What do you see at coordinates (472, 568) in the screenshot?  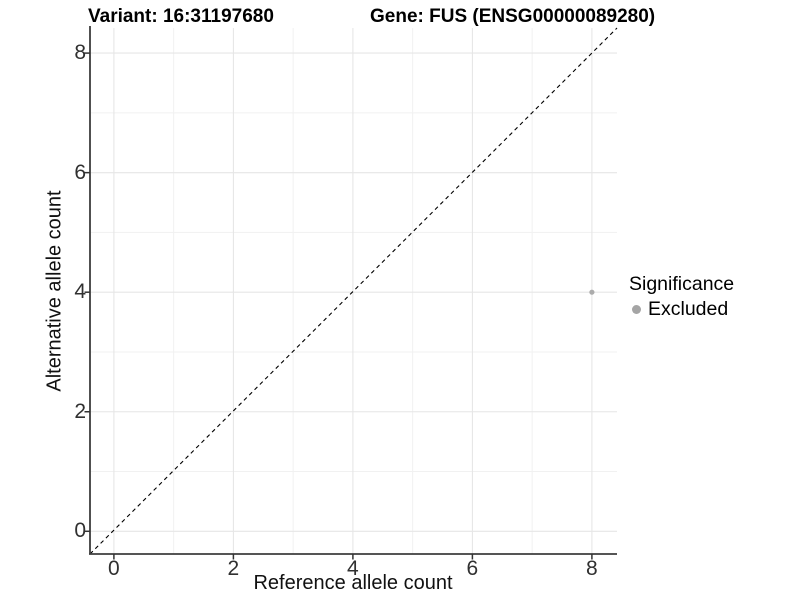 I see `x-tick-label: 6` at bounding box center [472, 568].